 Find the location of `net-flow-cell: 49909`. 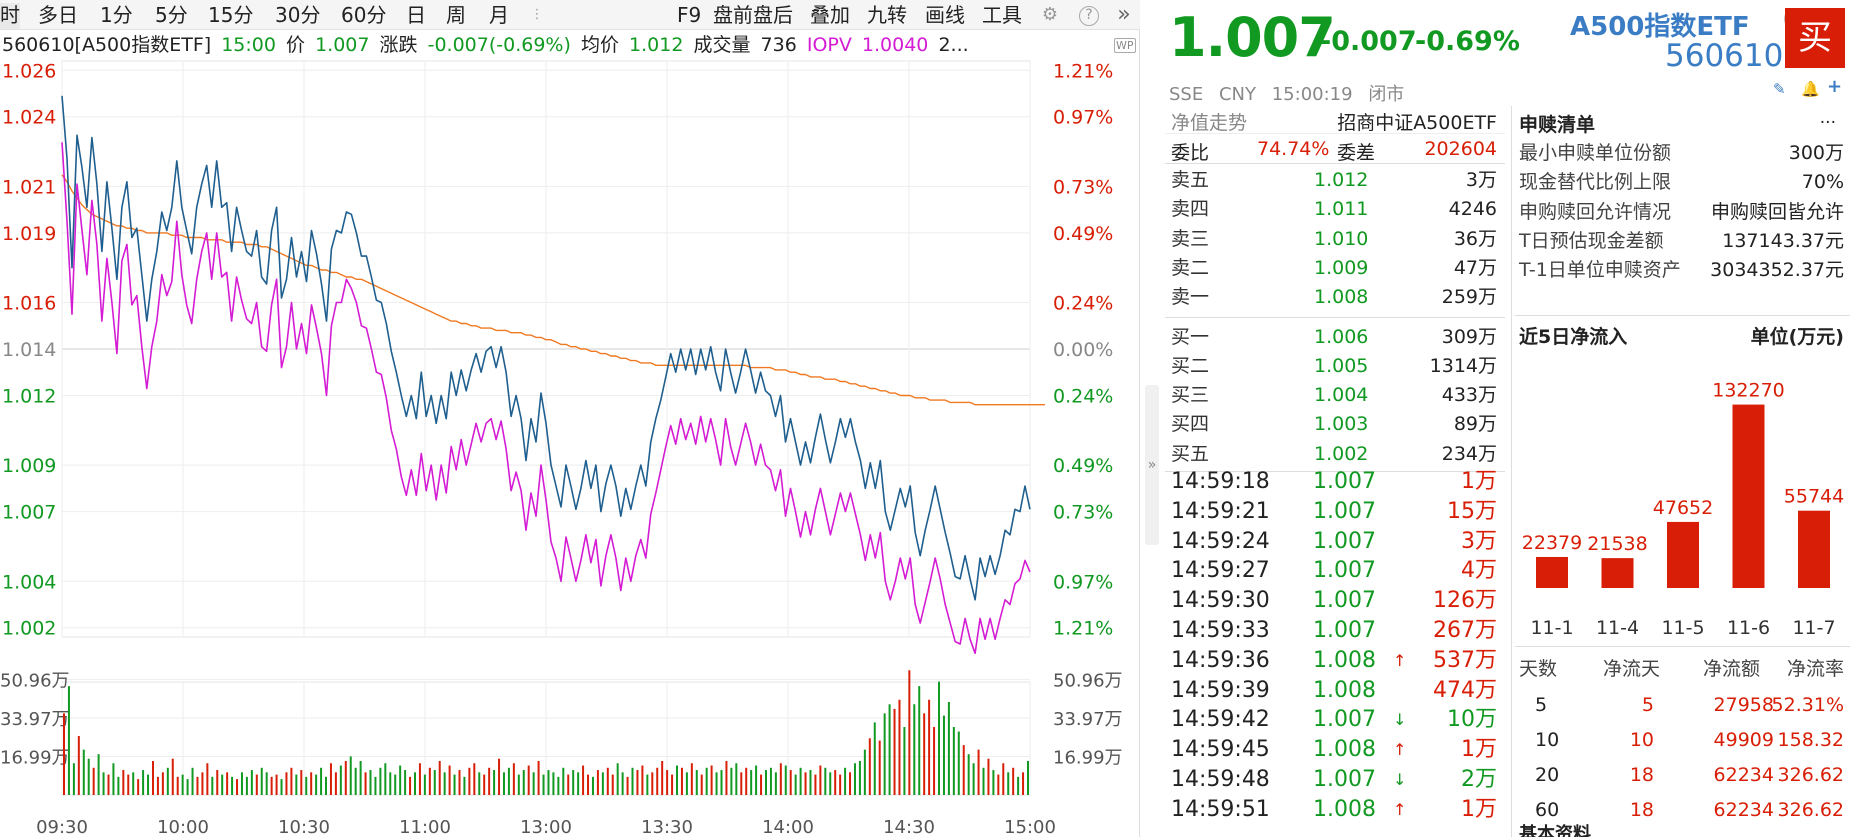

net-flow-cell: 49909 is located at coordinates (1743, 740).